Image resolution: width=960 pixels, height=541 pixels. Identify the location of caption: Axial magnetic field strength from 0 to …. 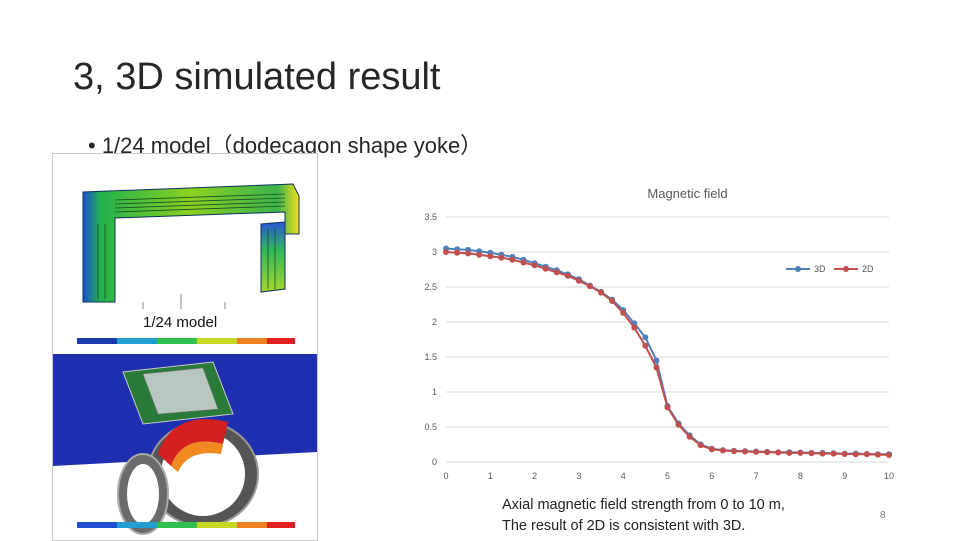
(643, 516).